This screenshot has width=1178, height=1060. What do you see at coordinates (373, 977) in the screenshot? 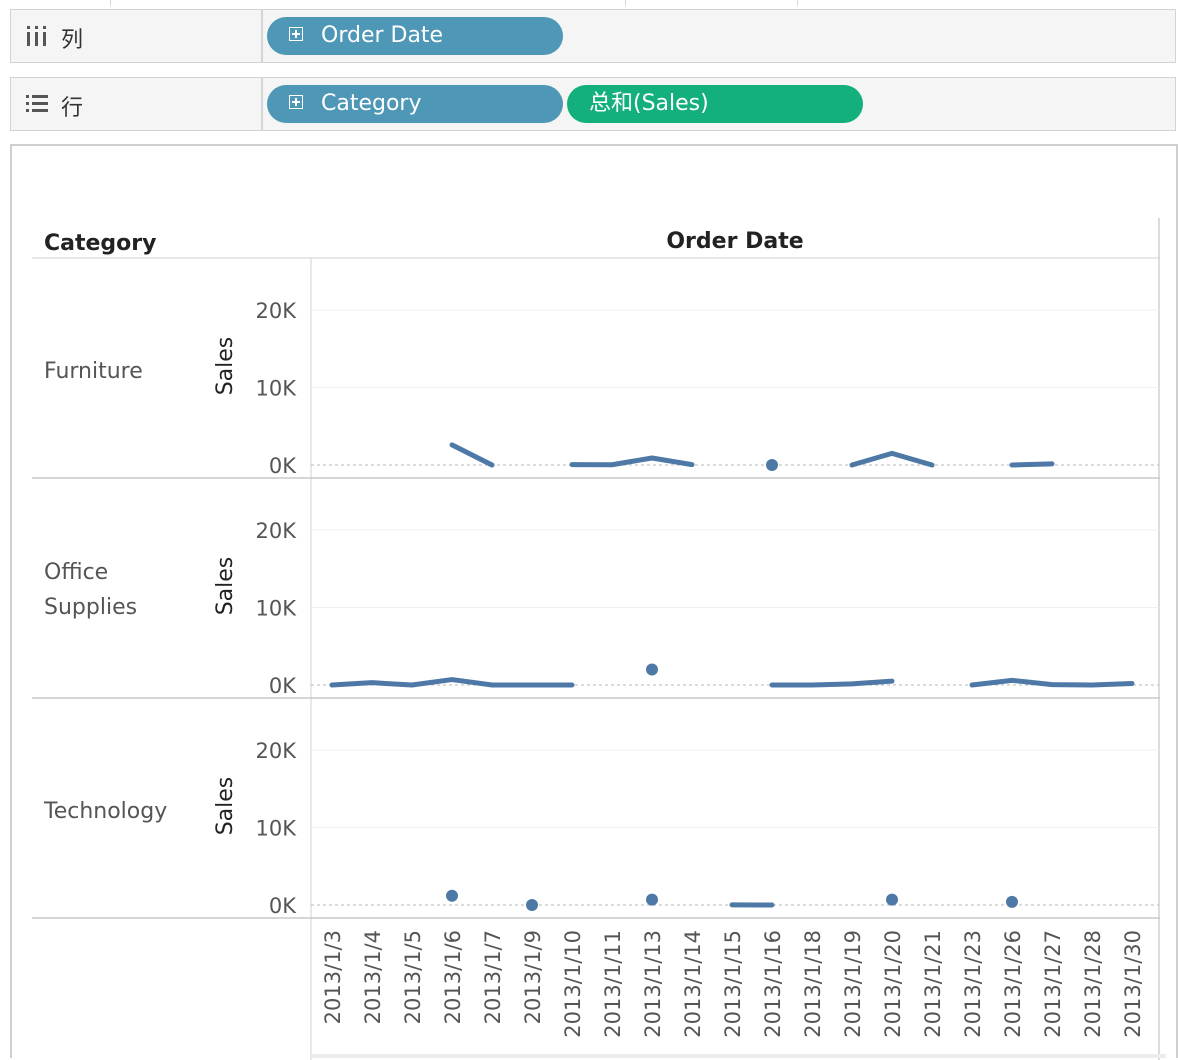
I see `x-tick-label: 2013/1/4` at bounding box center [373, 977].